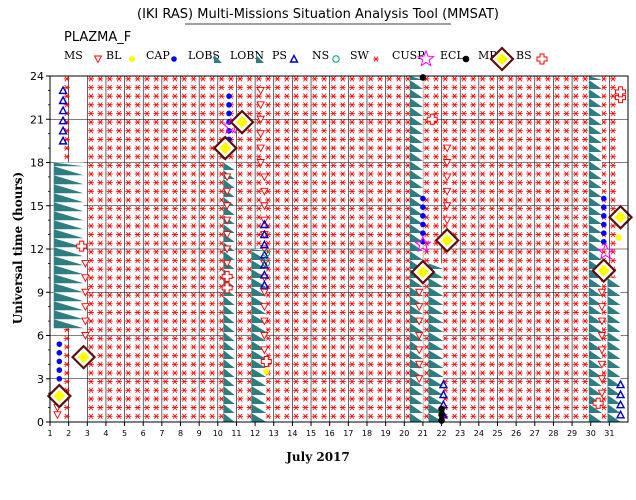 The height and width of the screenshot is (500, 636). What do you see at coordinates (105, 433) in the screenshot?
I see `x-tick-label: 4` at bounding box center [105, 433].